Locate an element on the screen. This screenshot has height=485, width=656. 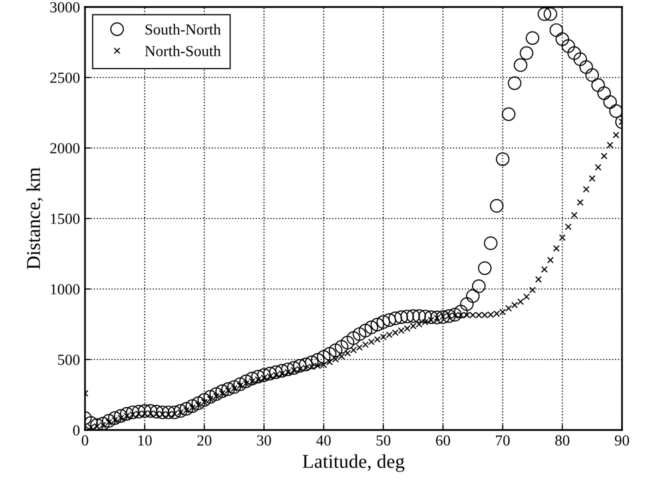
x-axis-title: Latitude, deg is located at coordinates (353, 463).